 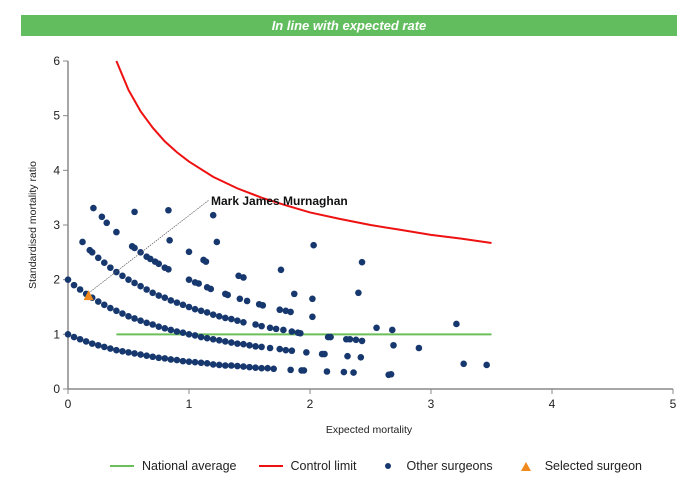 I want to click on legend-selected-surgeon: Selected surgeon, so click(x=578, y=466).